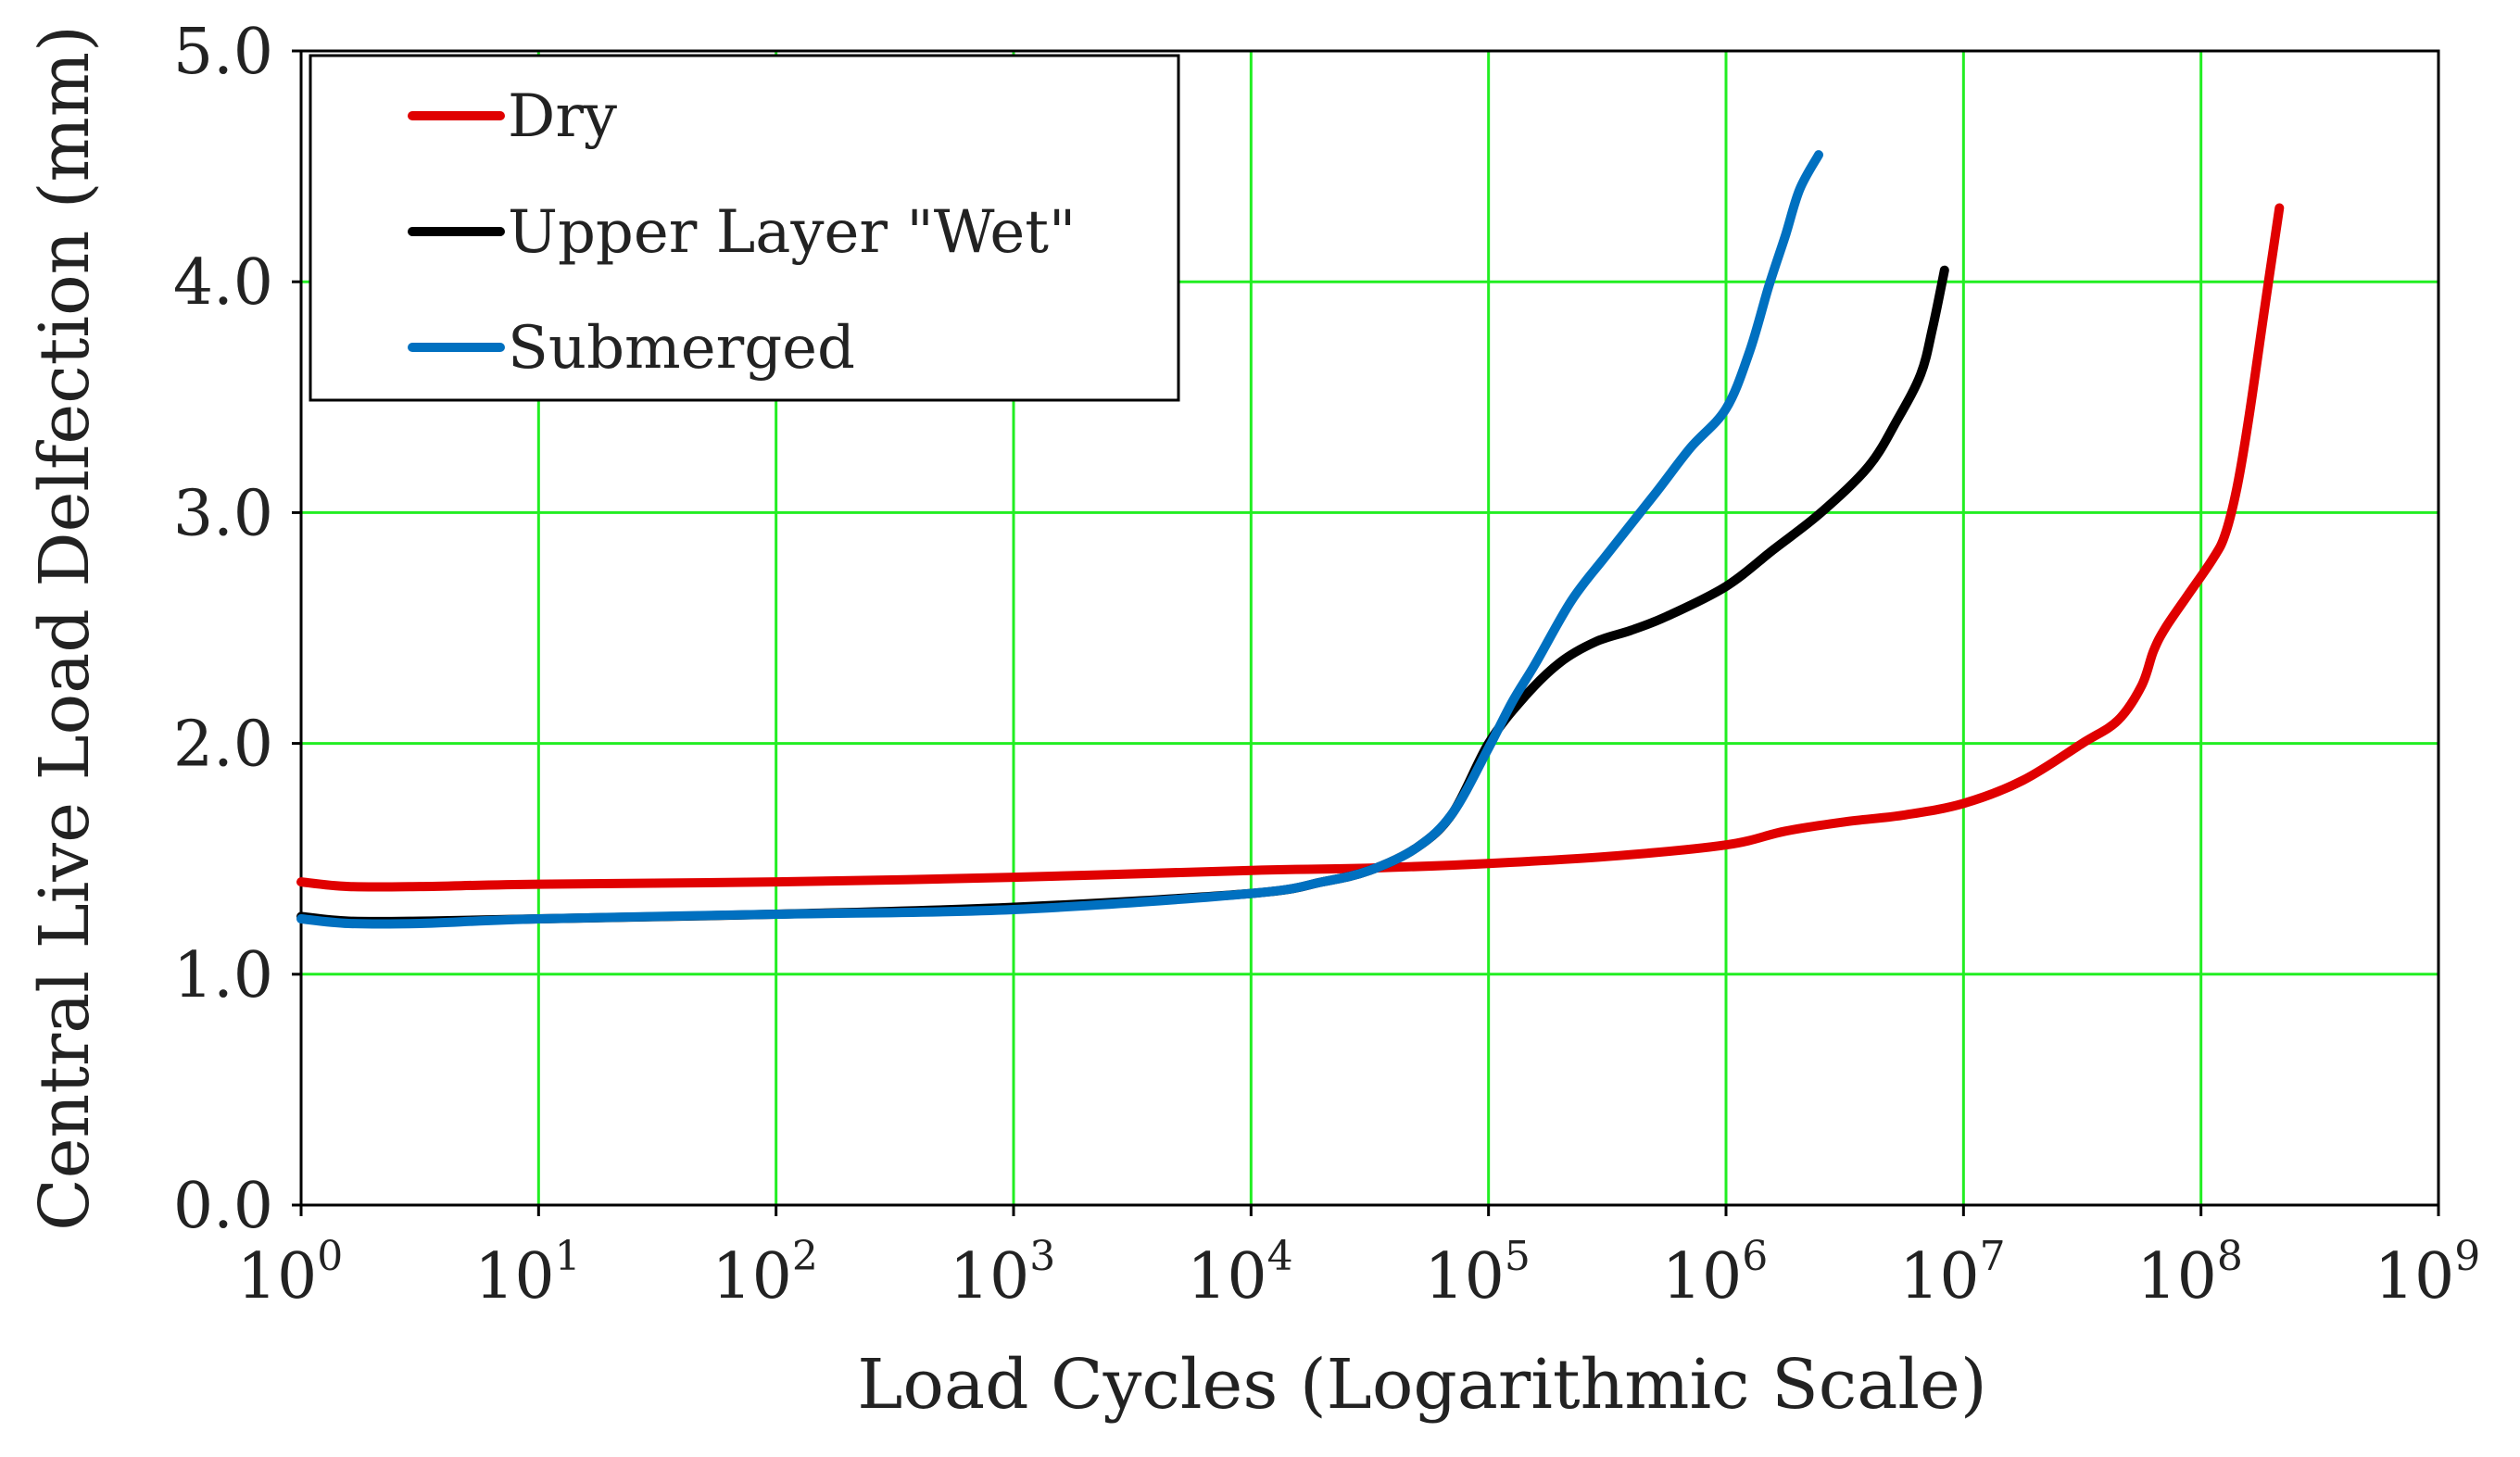  I want to click on x-tick-label: 10⁹, so click(2428, 1273).